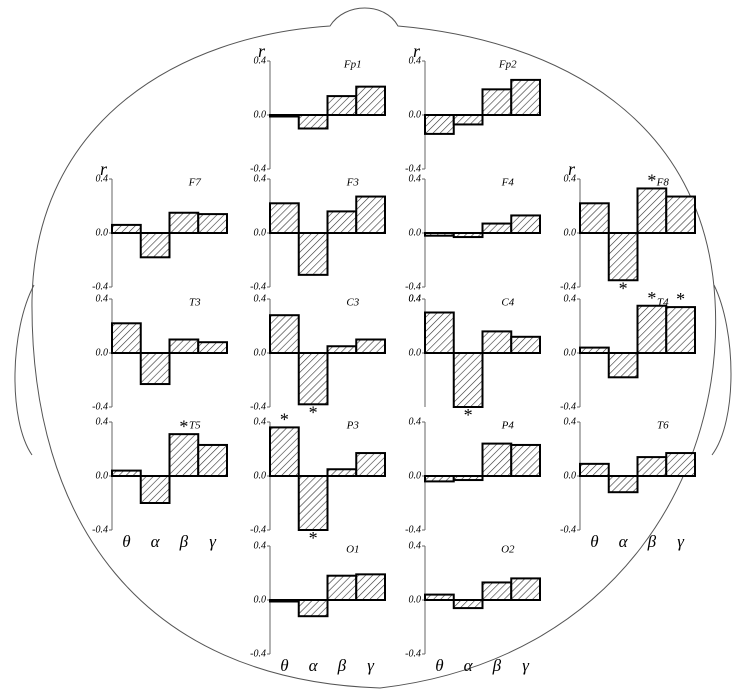  I want to click on panel-title: T5, so click(195, 426).